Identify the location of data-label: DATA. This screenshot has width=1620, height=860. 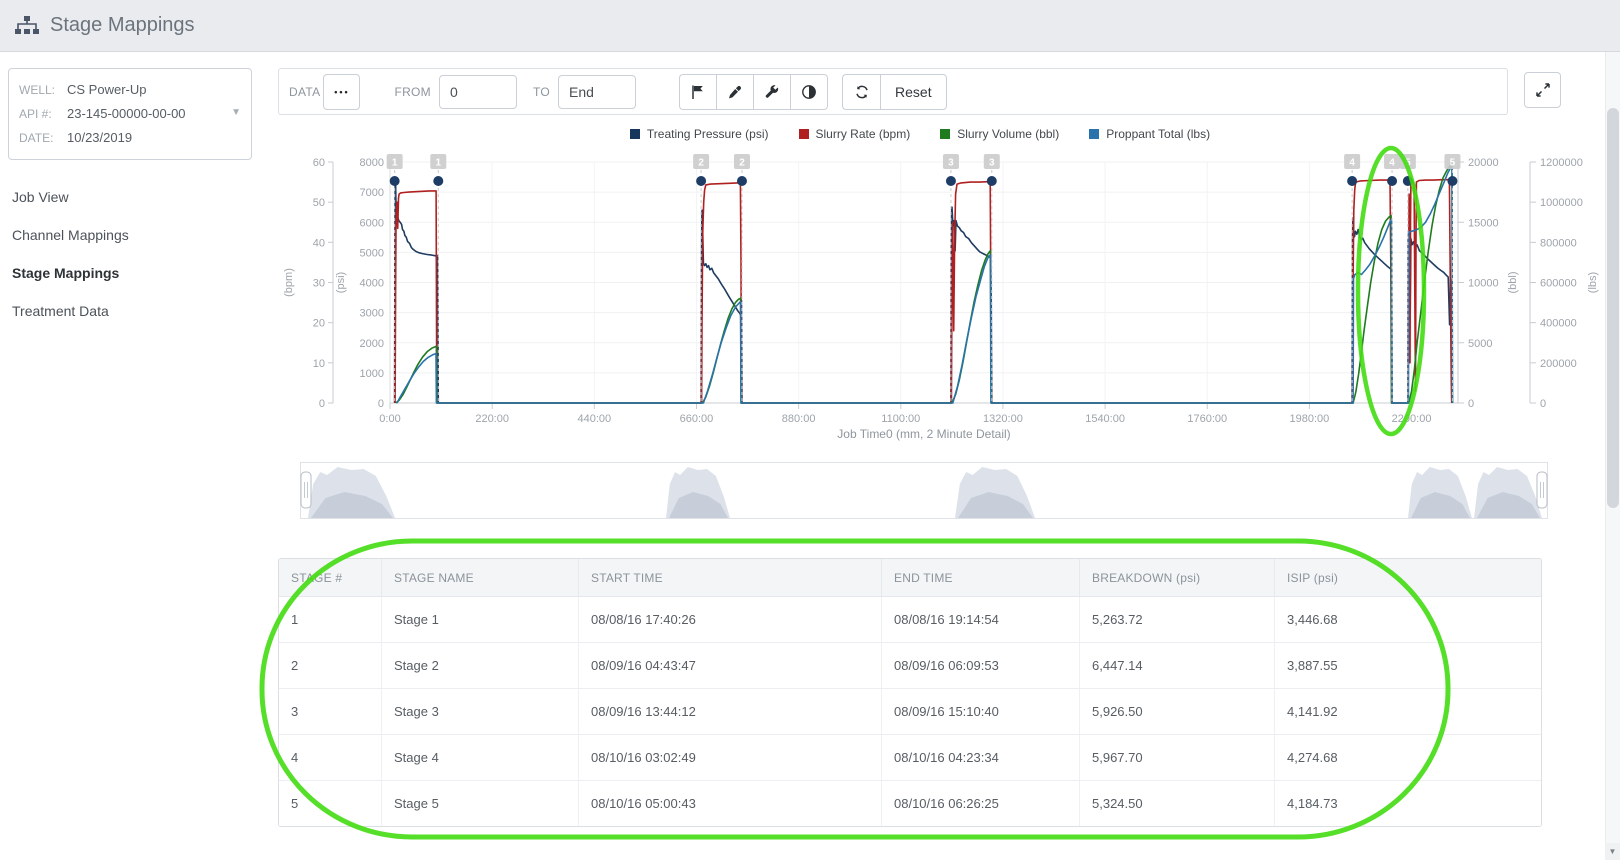
(305, 91).